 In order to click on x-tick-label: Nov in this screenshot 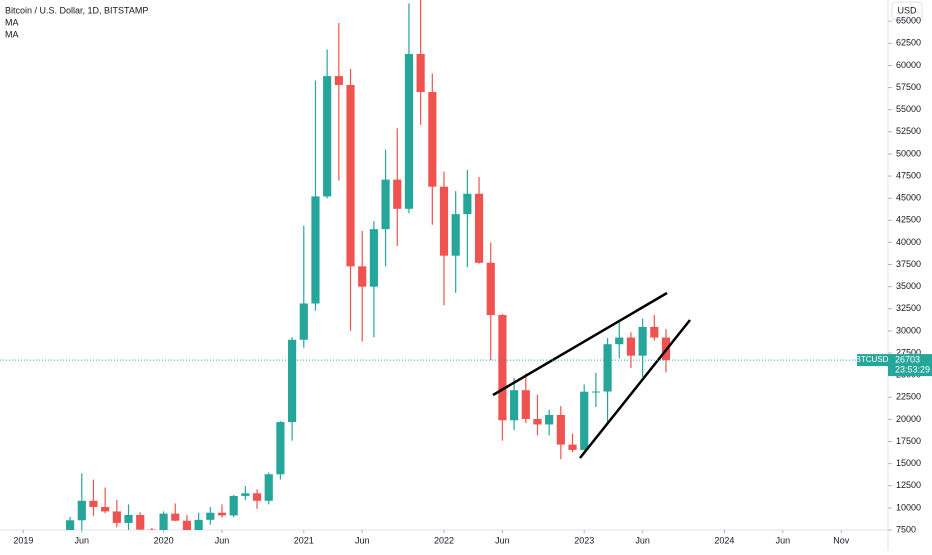, I will do `click(841, 540)`.